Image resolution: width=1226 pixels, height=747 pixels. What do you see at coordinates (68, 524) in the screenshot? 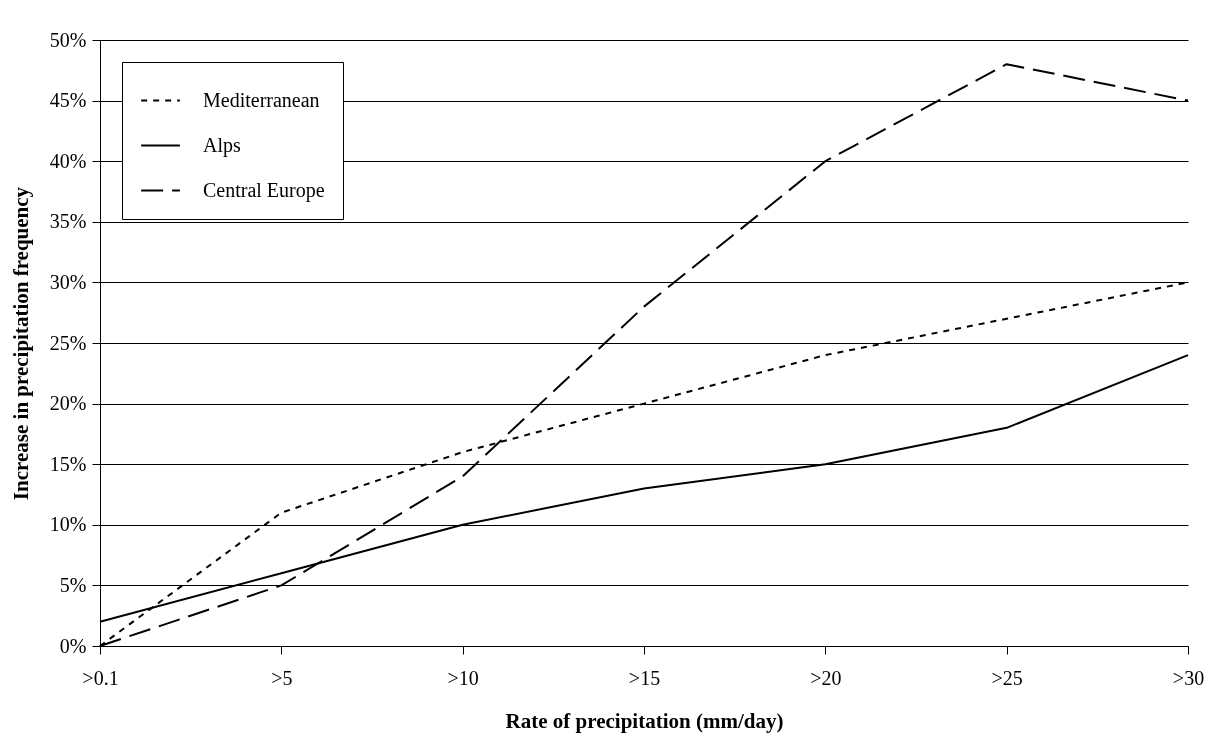
I see `y-tick-label: 10%` at bounding box center [68, 524].